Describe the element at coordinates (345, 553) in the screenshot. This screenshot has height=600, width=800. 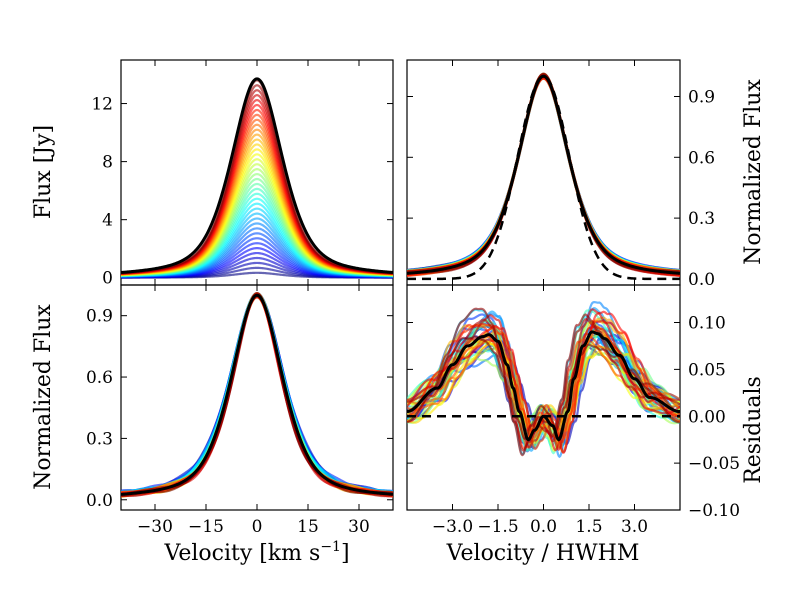
I see `xlabel-bottom-left-end: ]` at that location.